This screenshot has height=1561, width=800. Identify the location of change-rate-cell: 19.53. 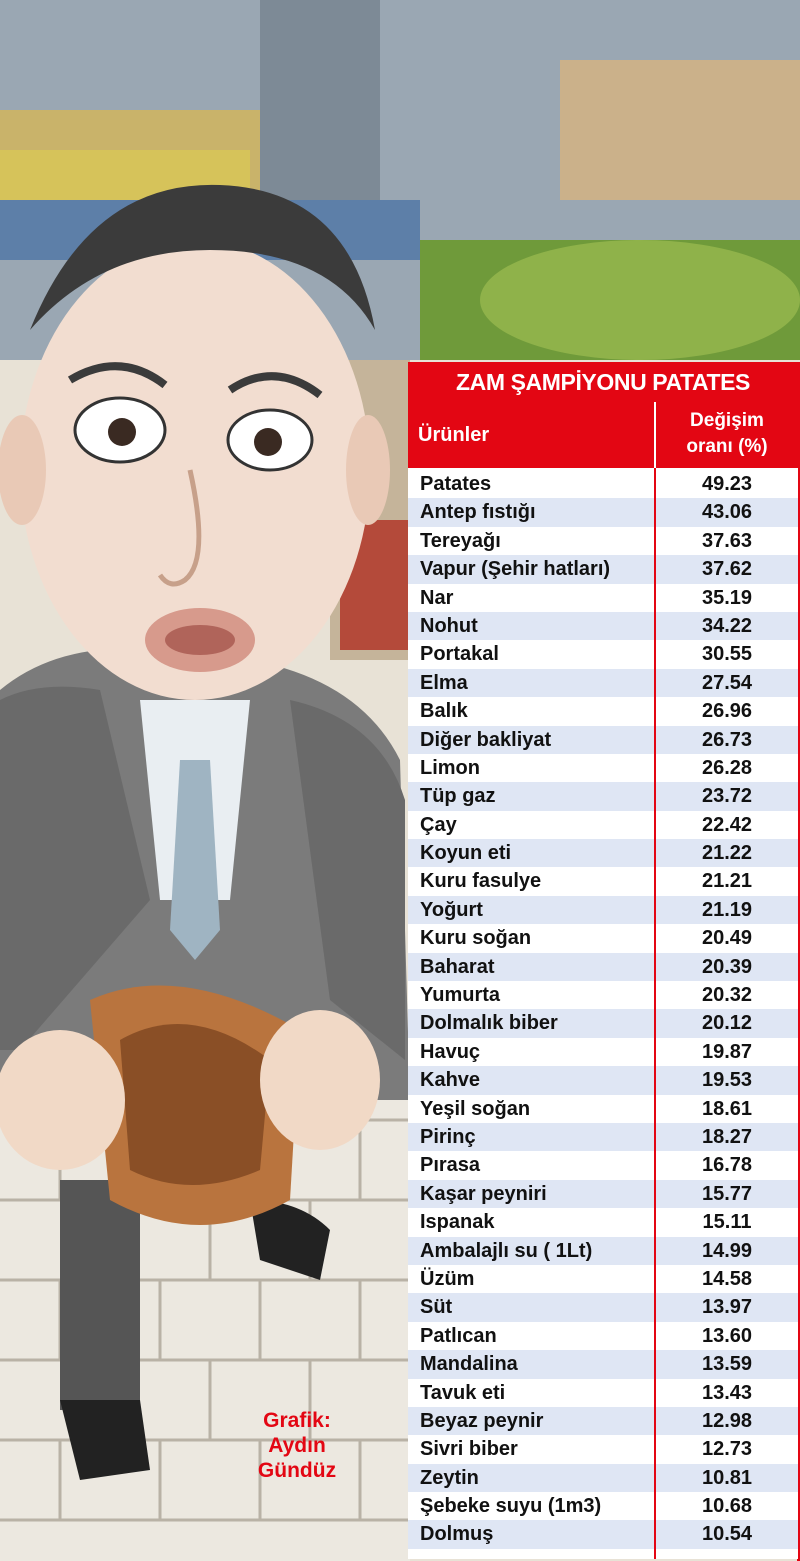
(727, 1080).